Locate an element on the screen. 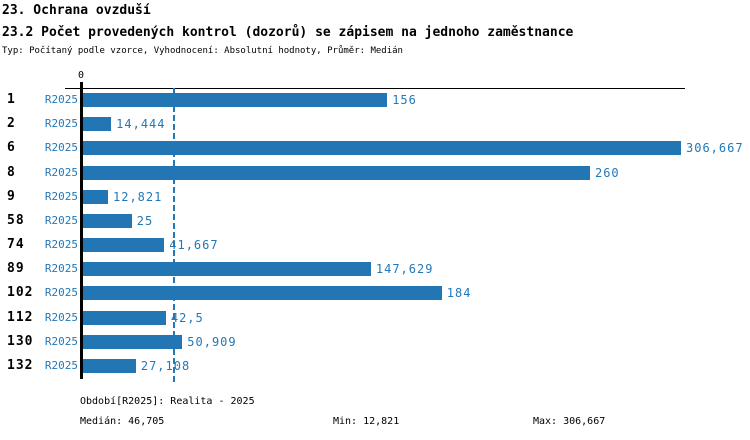 The image size is (750, 440). median-gridline is located at coordinates (174, 236).